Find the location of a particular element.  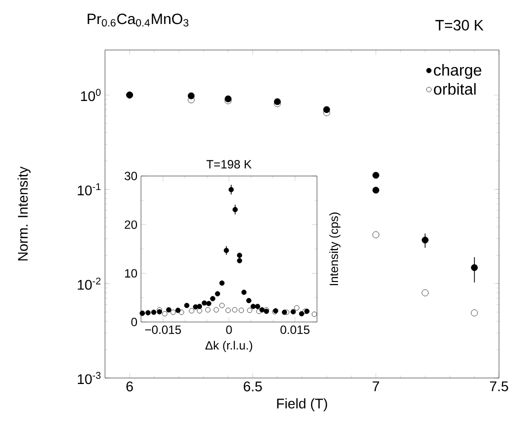

chart-title: T=198 K is located at coordinates (229, 164).